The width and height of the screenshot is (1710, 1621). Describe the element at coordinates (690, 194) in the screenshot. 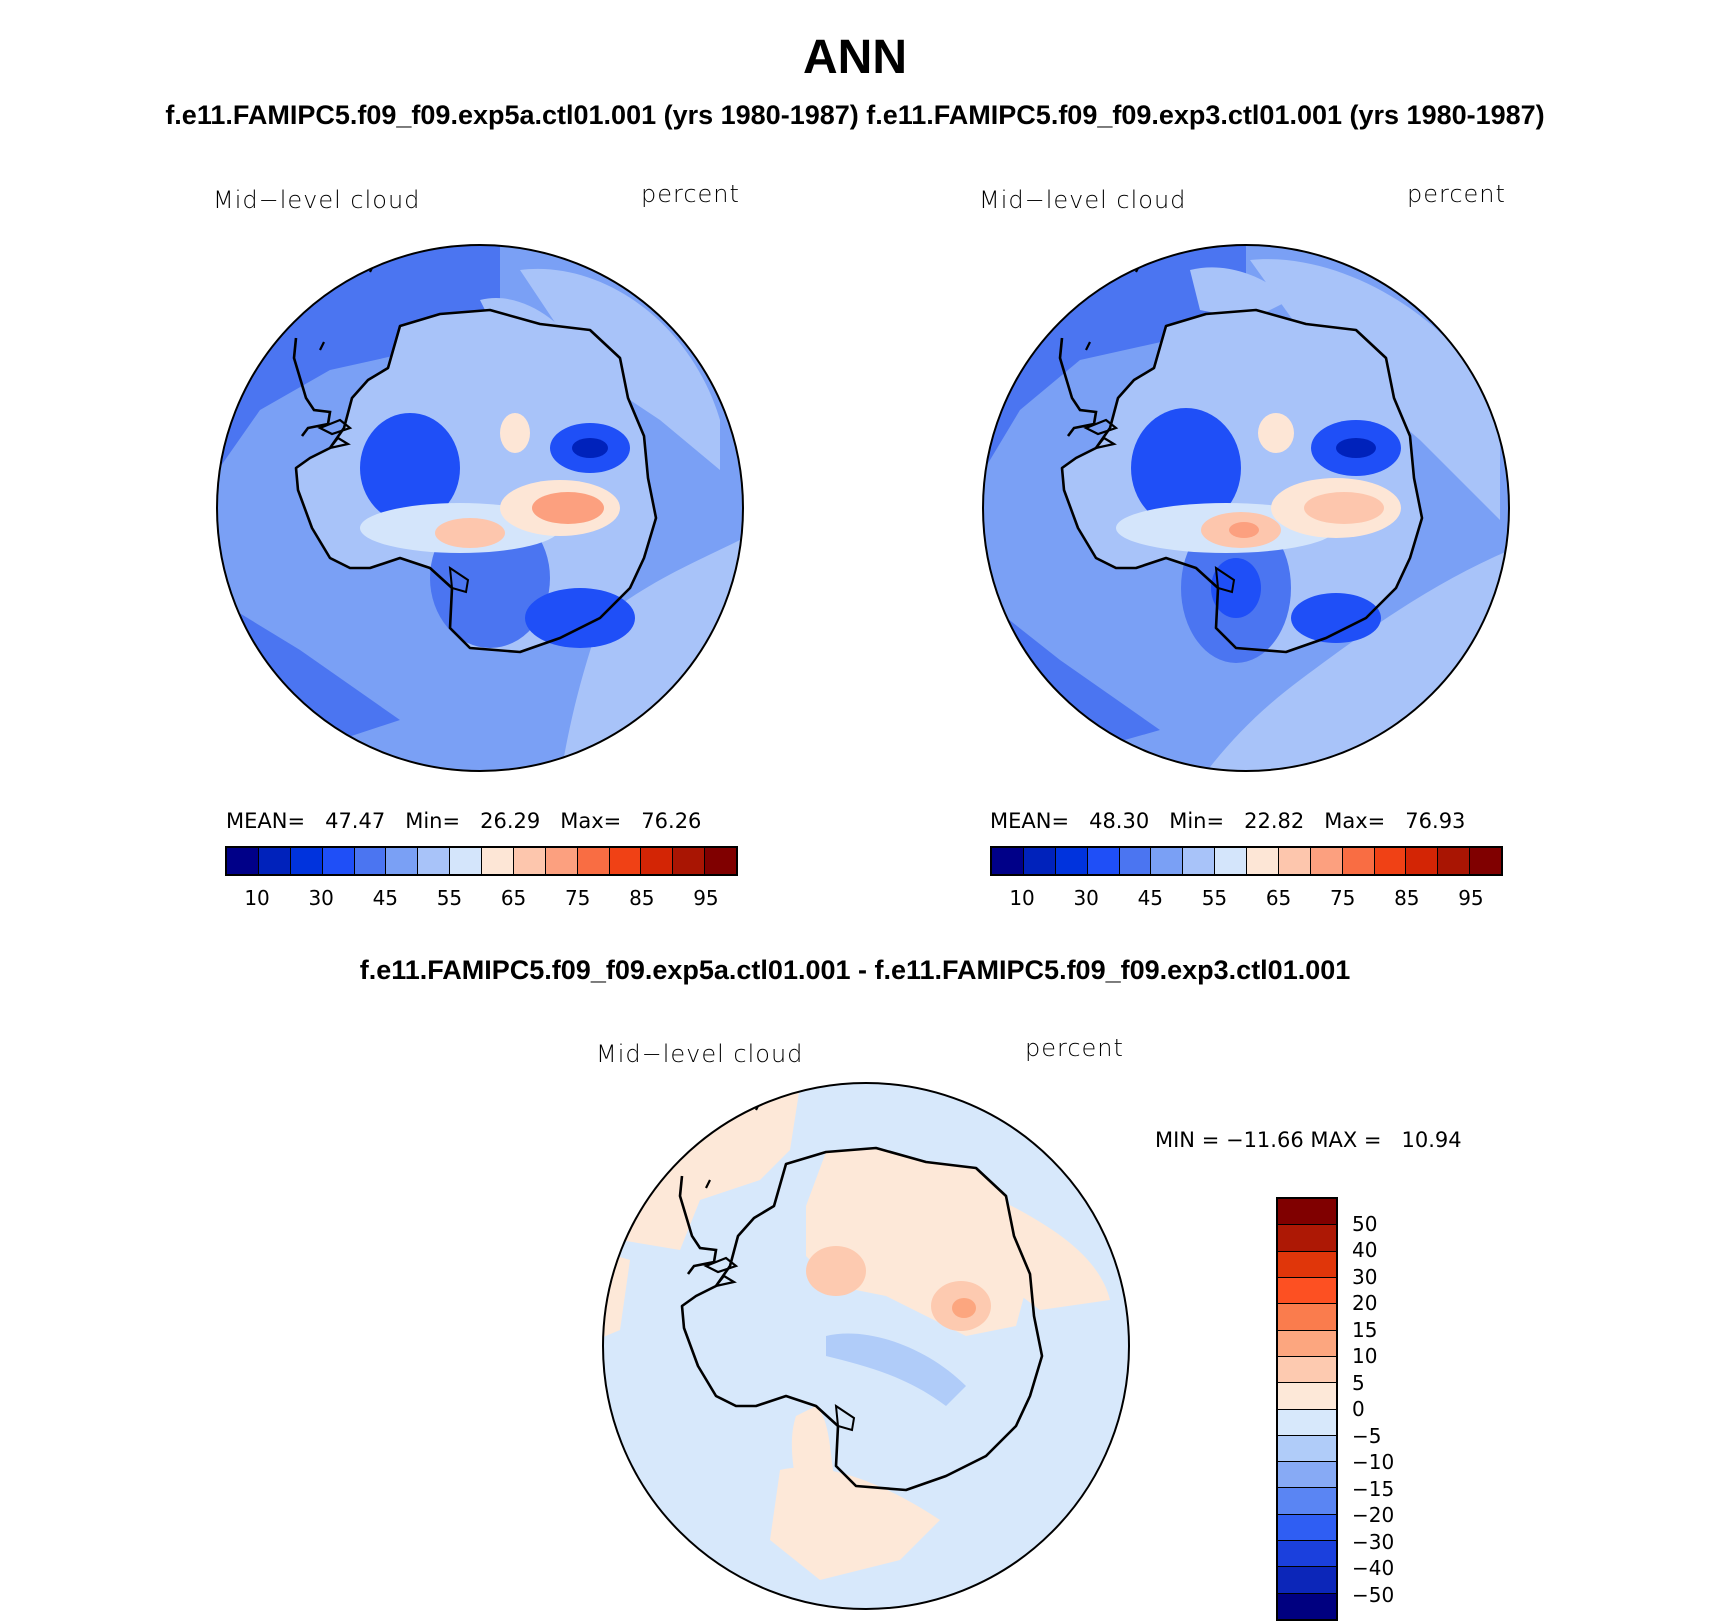

I see `left-units-label: percent` at that location.